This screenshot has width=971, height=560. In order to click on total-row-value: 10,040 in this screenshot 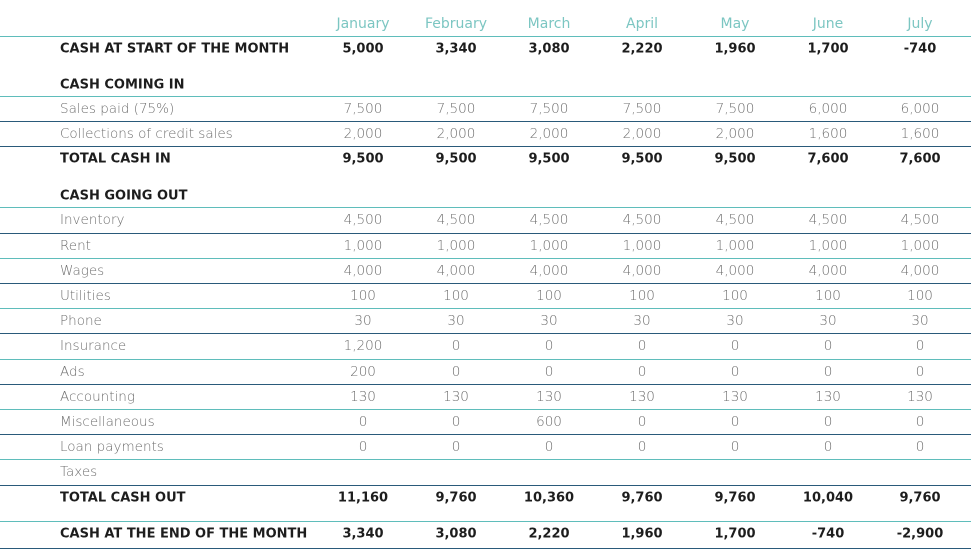, I will do `click(828, 498)`.